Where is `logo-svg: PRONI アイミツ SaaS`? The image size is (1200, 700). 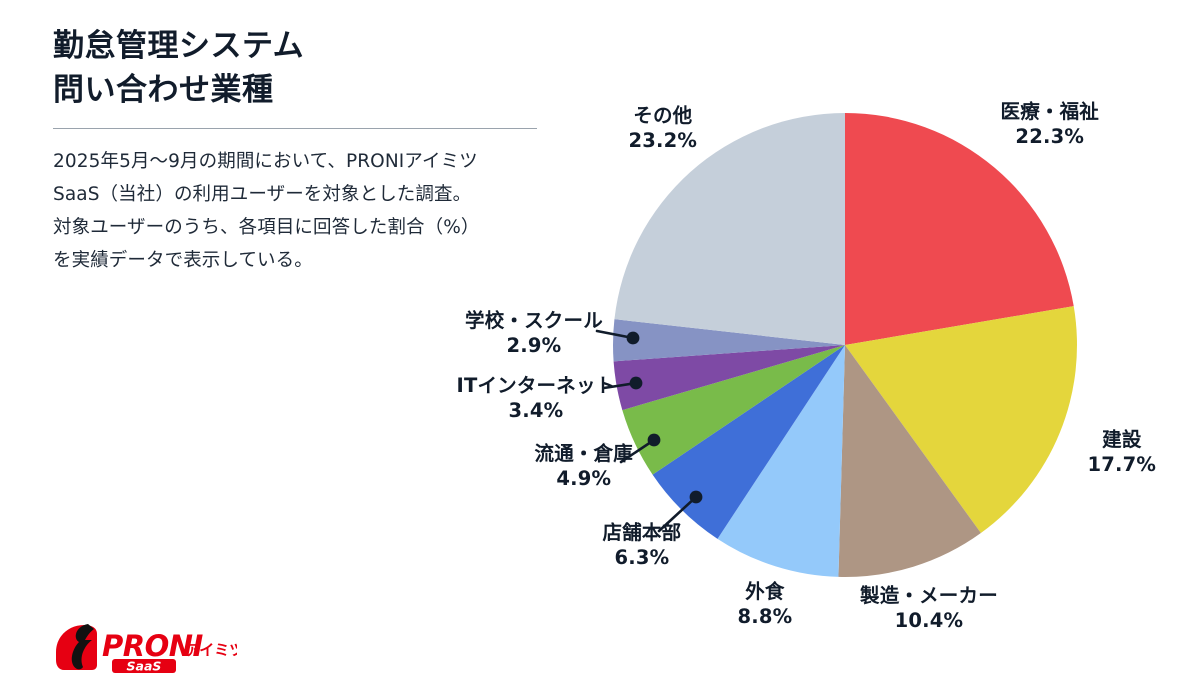 logo-svg: PRONI アイミツ SaaS is located at coordinates (150, 649).